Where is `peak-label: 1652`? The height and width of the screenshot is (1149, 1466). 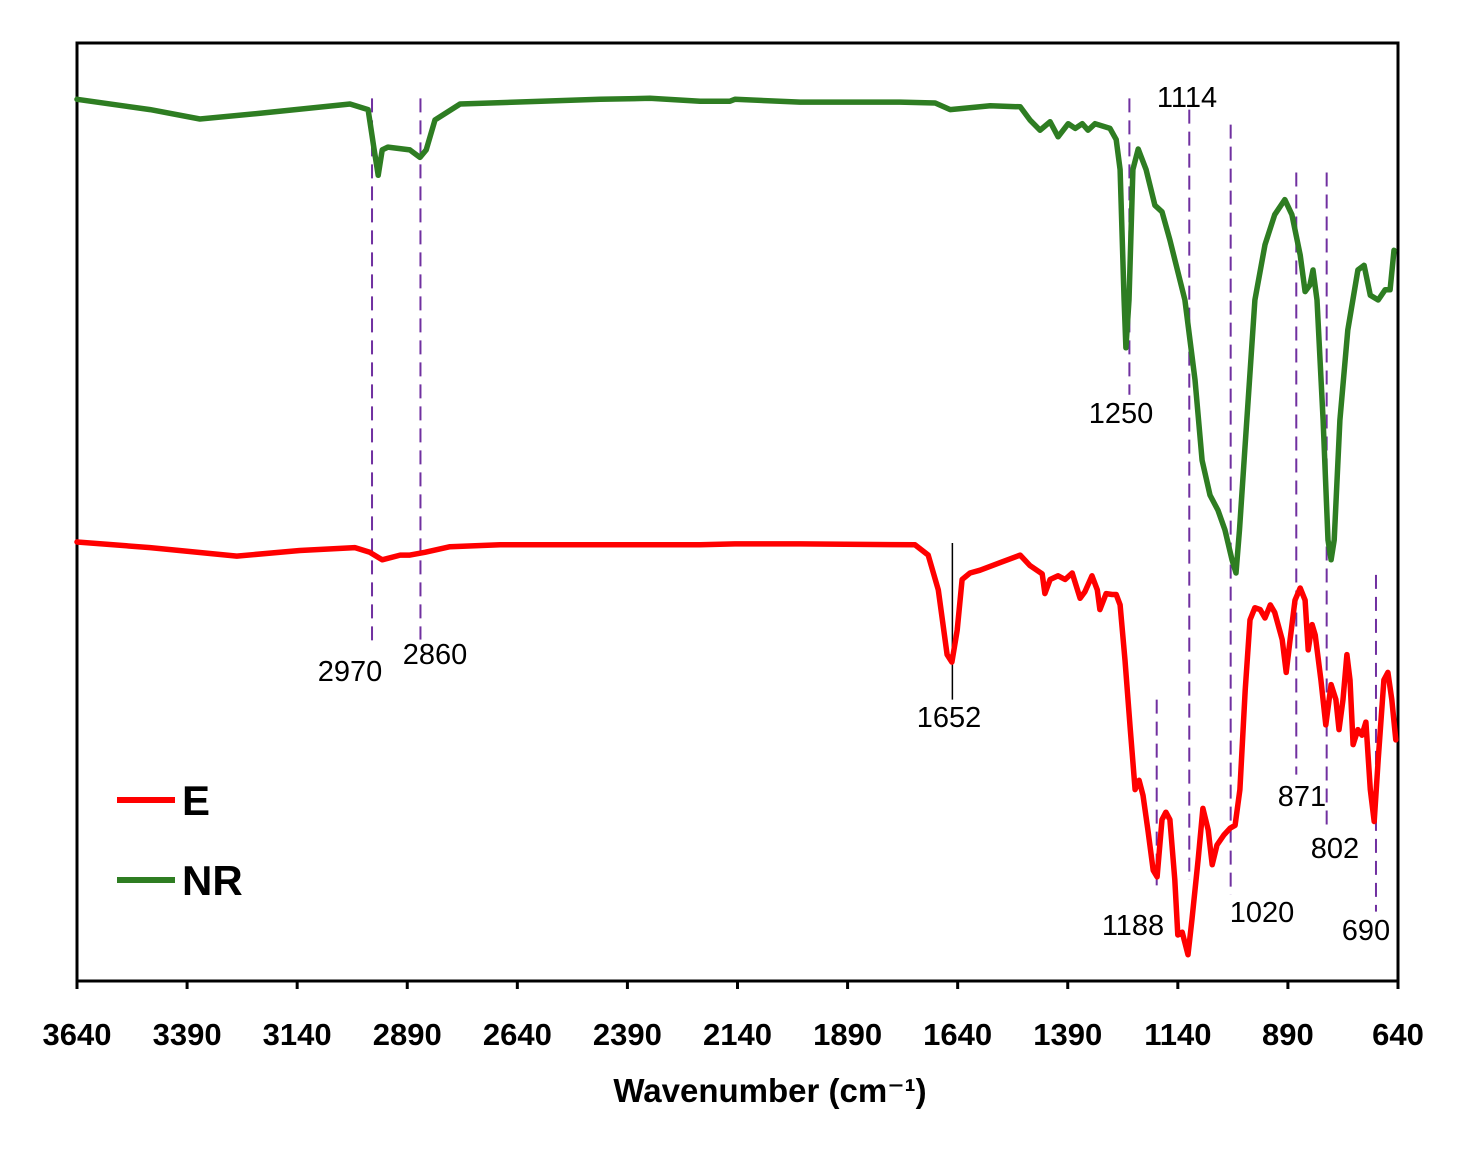 peak-label: 1652 is located at coordinates (949, 718).